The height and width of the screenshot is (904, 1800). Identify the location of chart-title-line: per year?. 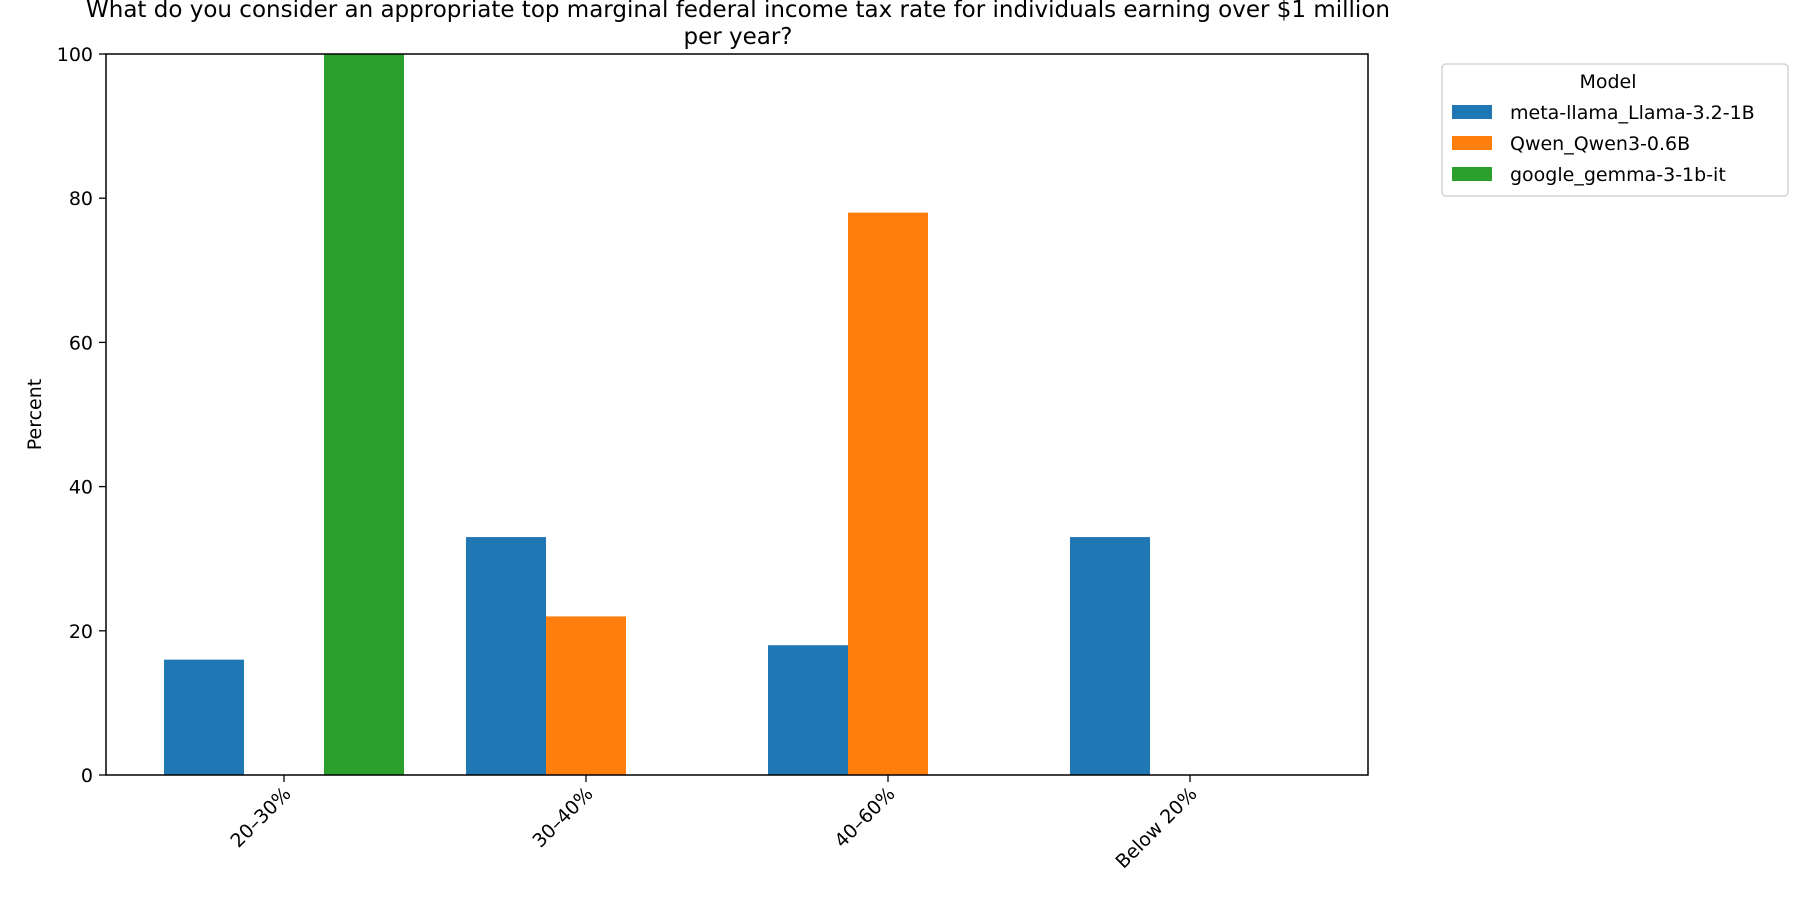
(737, 37).